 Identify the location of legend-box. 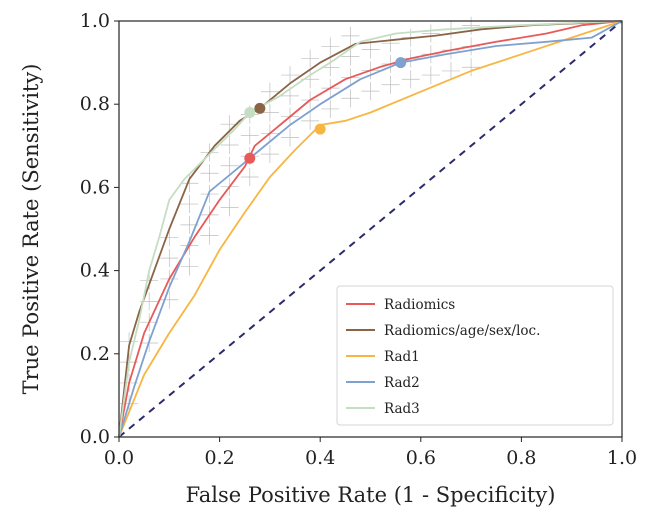
(475, 355).